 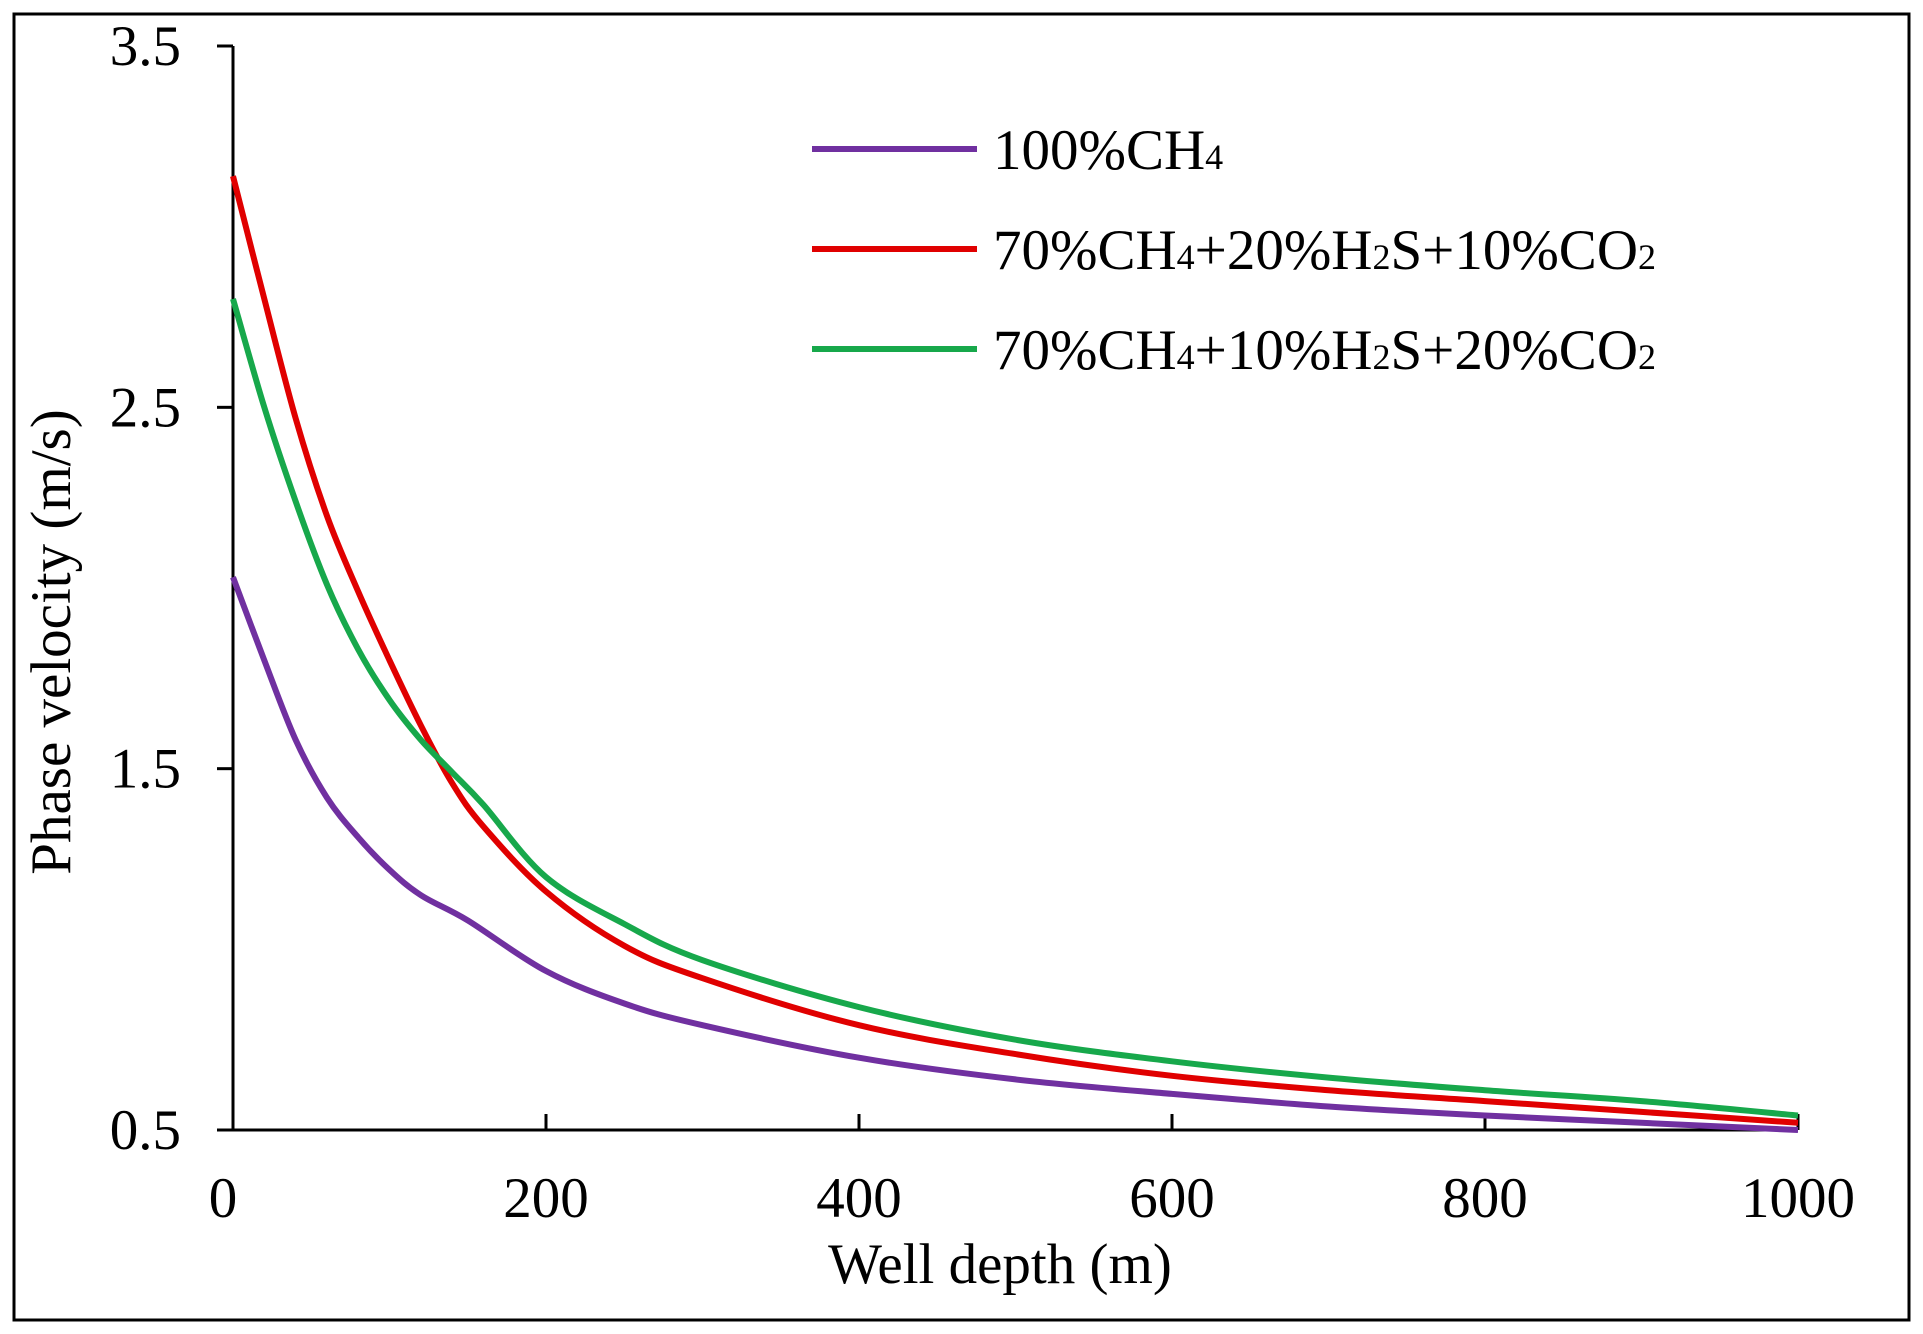 I want to click on legend-item-h2s10: 70%CH4+10%H2S+20%CO2, so click(x=1234, y=350).